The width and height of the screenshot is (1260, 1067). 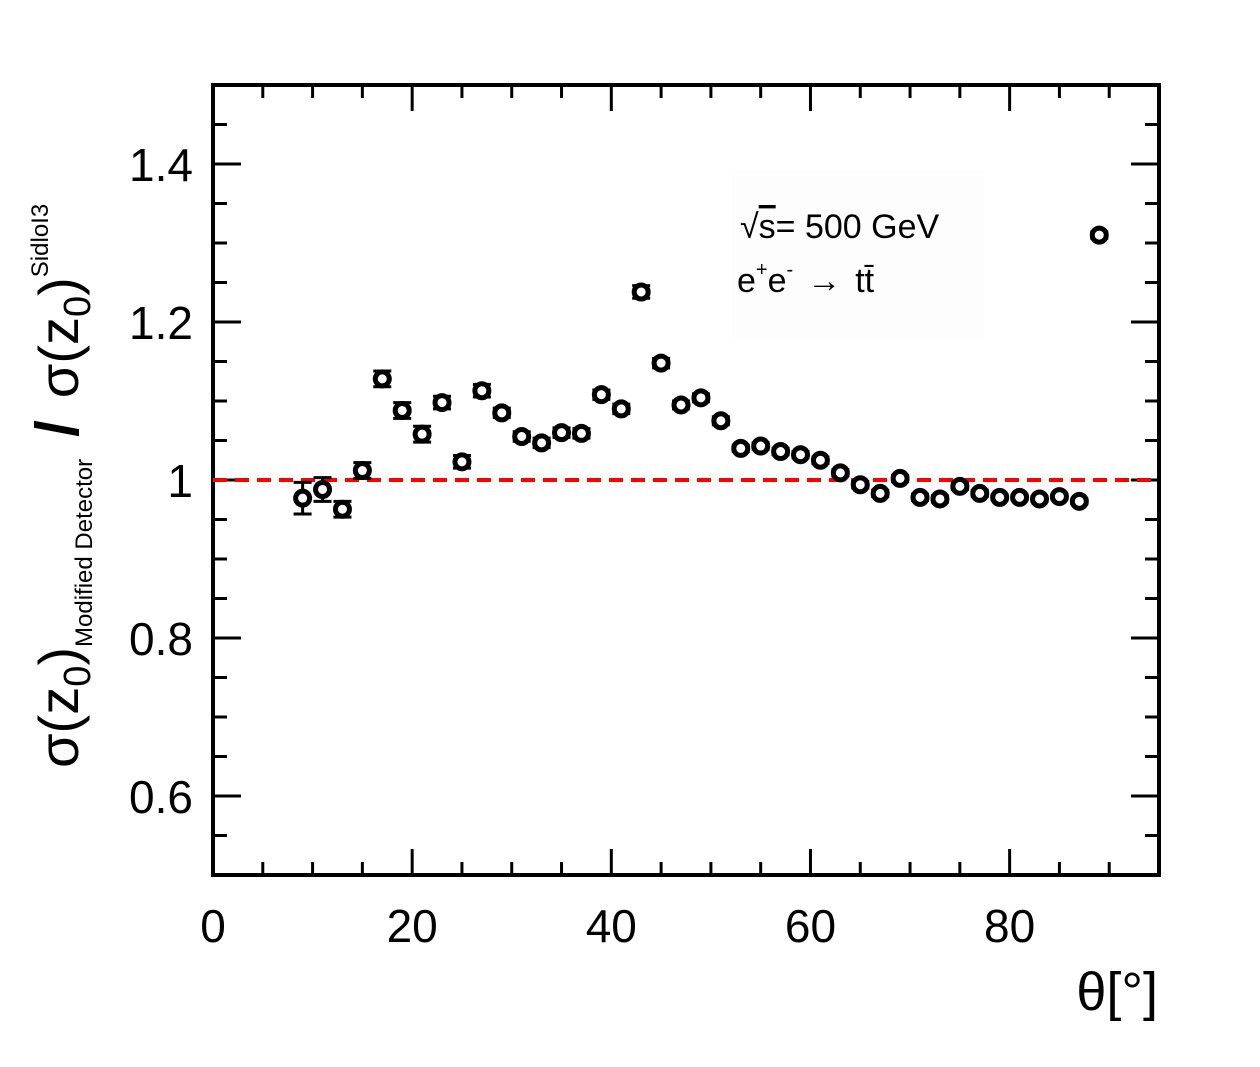 What do you see at coordinates (161, 323) in the screenshot?
I see `y-tick-label: 1.2` at bounding box center [161, 323].